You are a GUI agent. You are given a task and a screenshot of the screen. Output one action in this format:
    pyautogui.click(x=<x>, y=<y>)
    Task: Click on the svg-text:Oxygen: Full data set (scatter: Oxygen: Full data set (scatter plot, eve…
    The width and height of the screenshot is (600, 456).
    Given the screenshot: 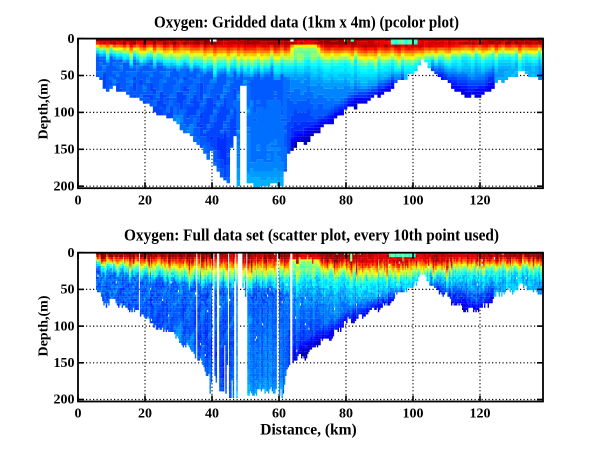 What is the action you would take?
    pyautogui.click(x=311, y=234)
    